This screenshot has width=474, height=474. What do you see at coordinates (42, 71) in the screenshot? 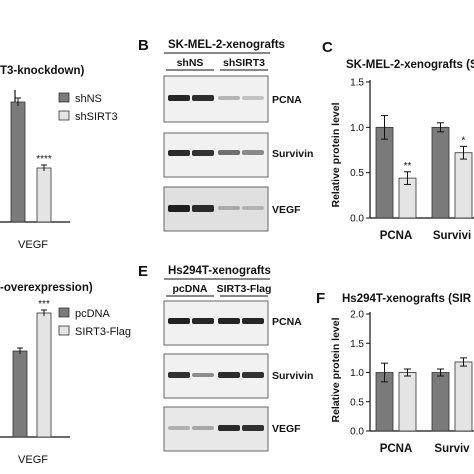
I see `panel-a-title: T3-knockdown)` at bounding box center [42, 71].